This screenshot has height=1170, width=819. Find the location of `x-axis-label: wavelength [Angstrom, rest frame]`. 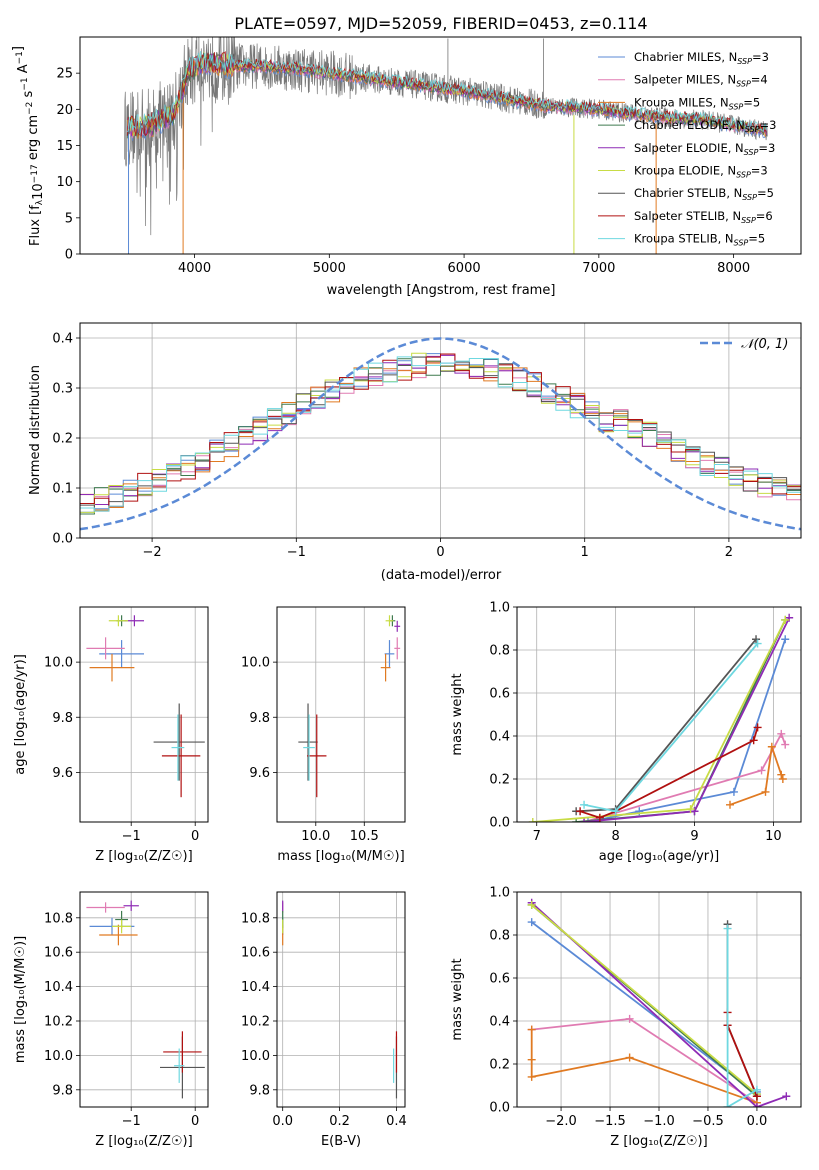

x-axis-label: wavelength [Angstrom, rest frame] is located at coordinates (441, 290).